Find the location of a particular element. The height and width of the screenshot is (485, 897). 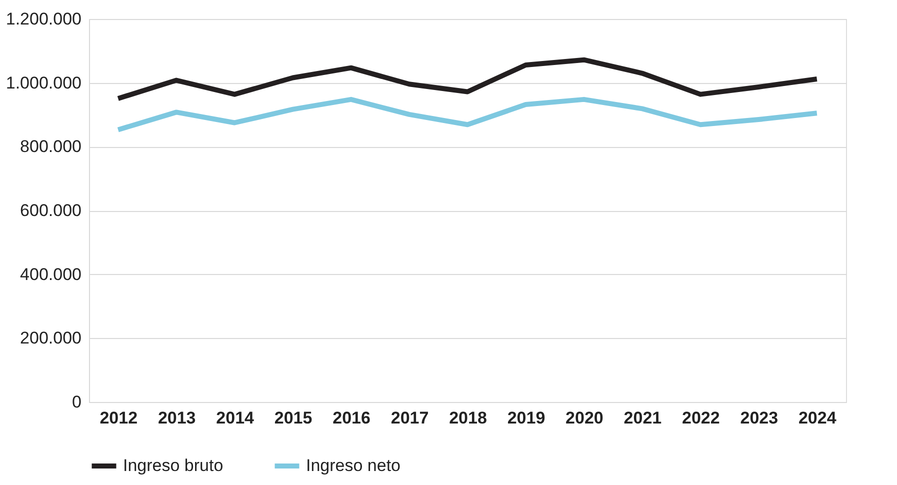

x-tick-label: 2018 is located at coordinates (468, 418).